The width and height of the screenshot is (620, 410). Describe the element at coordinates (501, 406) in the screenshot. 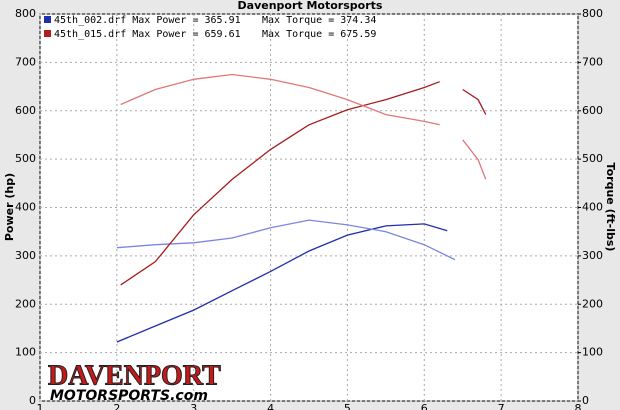

I see `x-tick-label: 7` at that location.